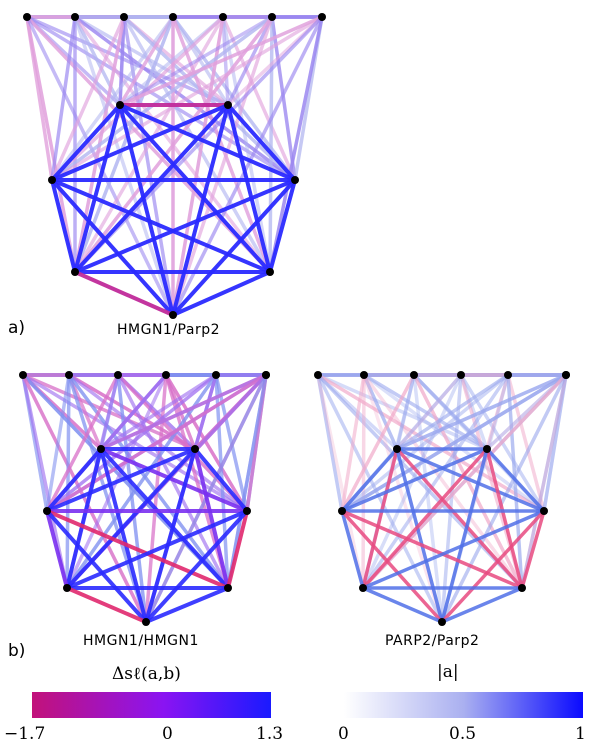 The height and width of the screenshot is (749, 591). Describe the element at coordinates (141, 641) in the screenshot. I see `caption-hmgn1-hmgn1: HMGN1/HMGN1` at that location.